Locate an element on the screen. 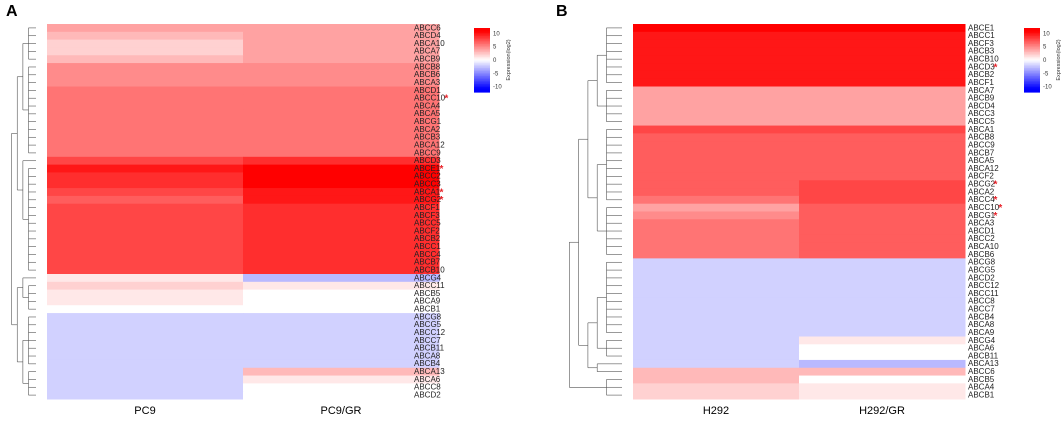 The height and width of the screenshot is (422, 1063). legend-title: Expression(log2) is located at coordinates (1059, 59).